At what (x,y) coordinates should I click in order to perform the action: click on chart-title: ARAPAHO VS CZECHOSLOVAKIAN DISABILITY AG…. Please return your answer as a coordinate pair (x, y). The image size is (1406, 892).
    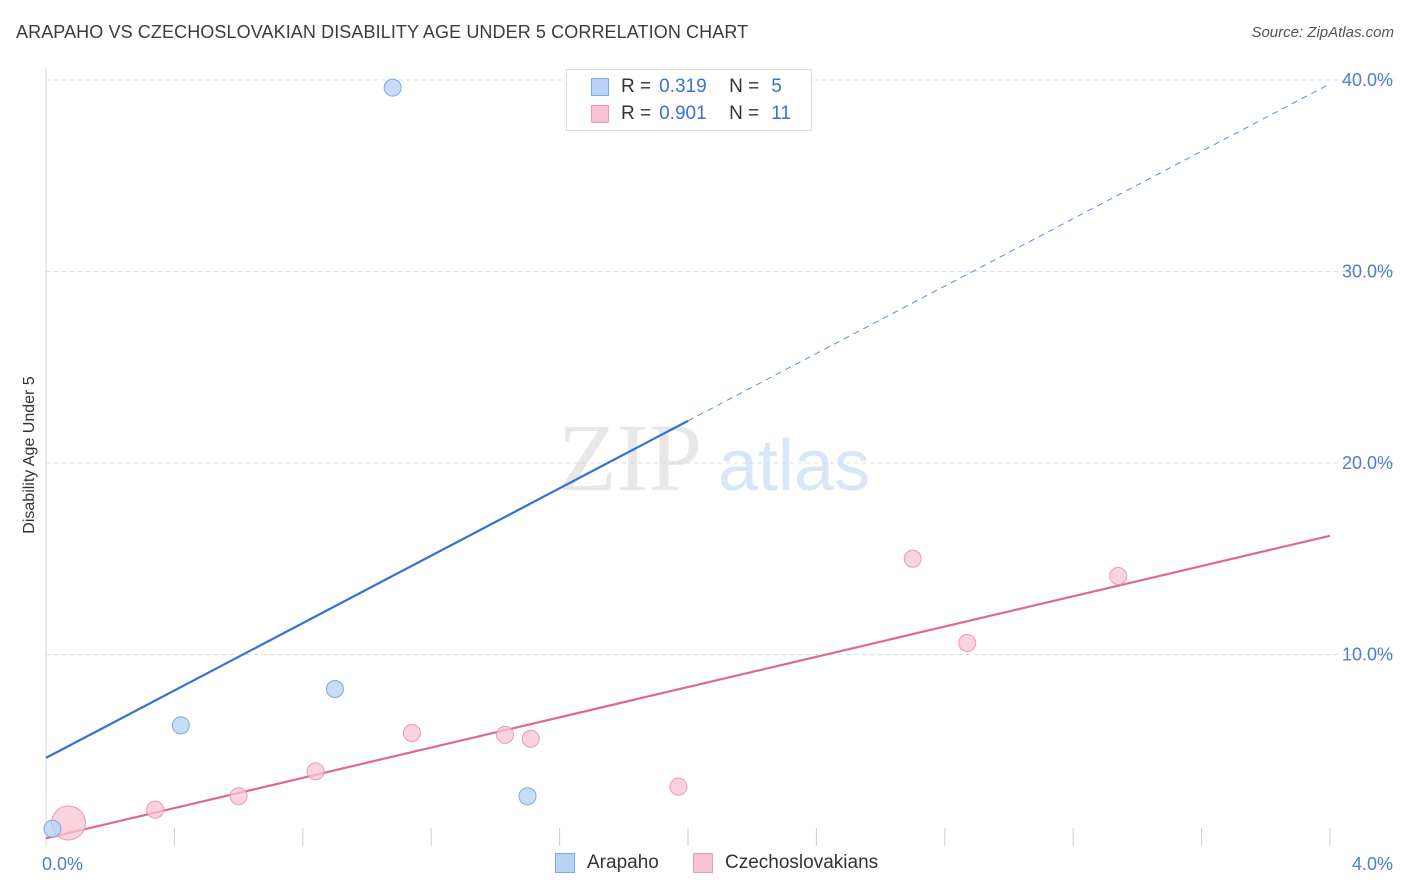
    Looking at the image, I should click on (382, 32).